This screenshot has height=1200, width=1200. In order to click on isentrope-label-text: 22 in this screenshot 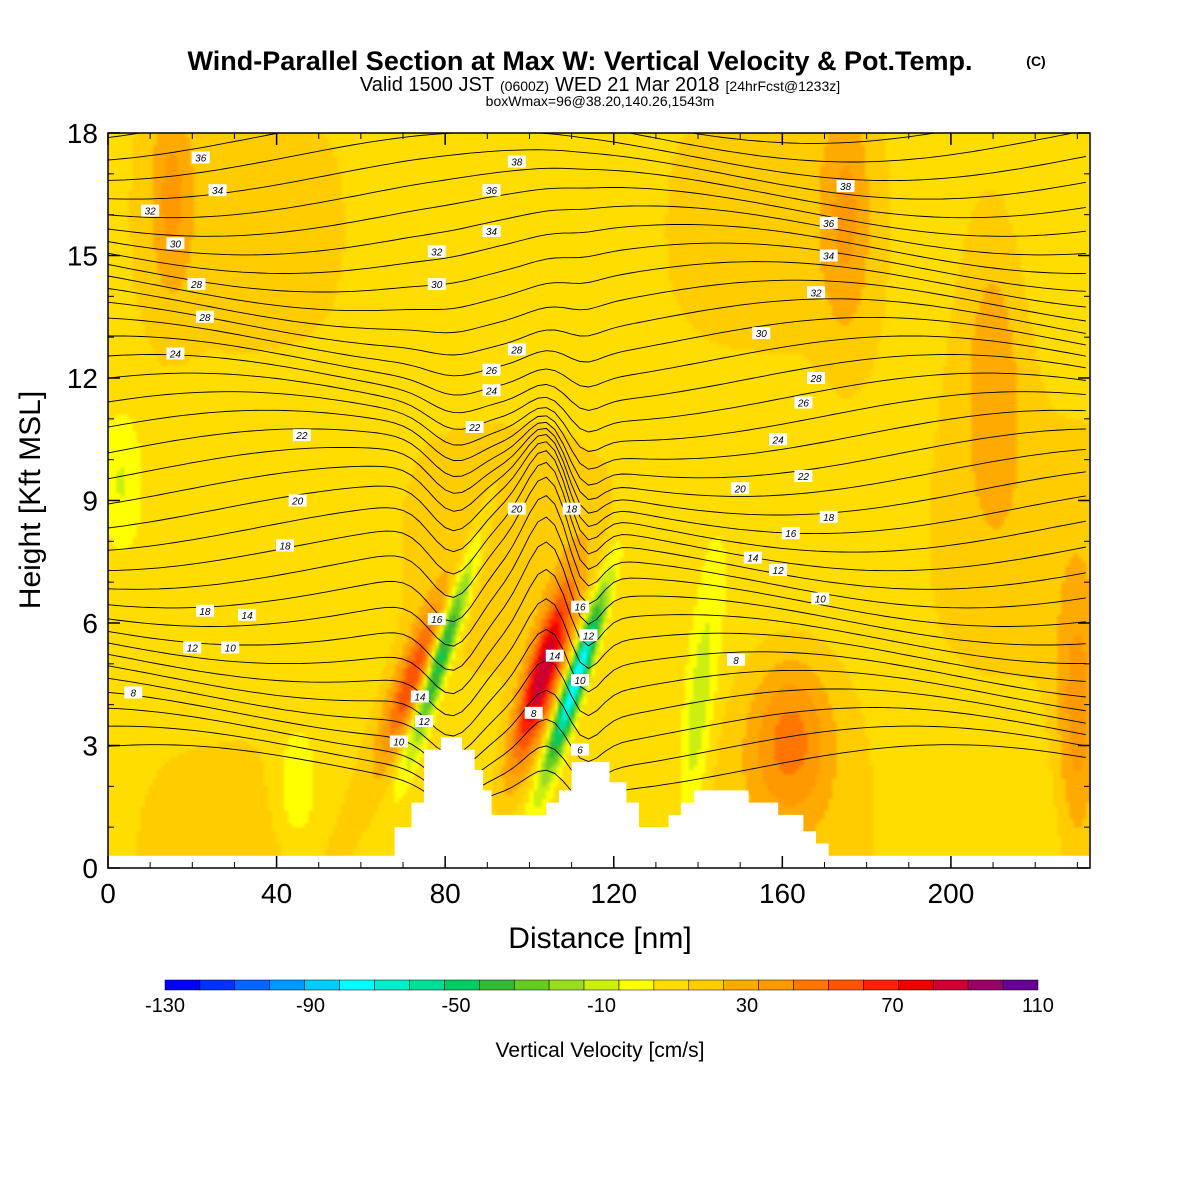, I will do `click(803, 477)`.